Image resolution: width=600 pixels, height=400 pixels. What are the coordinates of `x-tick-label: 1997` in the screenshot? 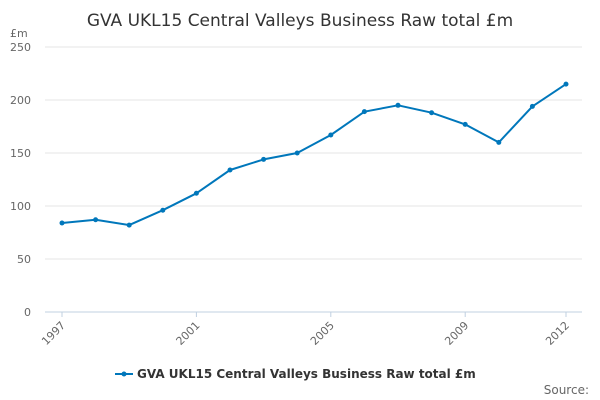 It's located at (53, 333).